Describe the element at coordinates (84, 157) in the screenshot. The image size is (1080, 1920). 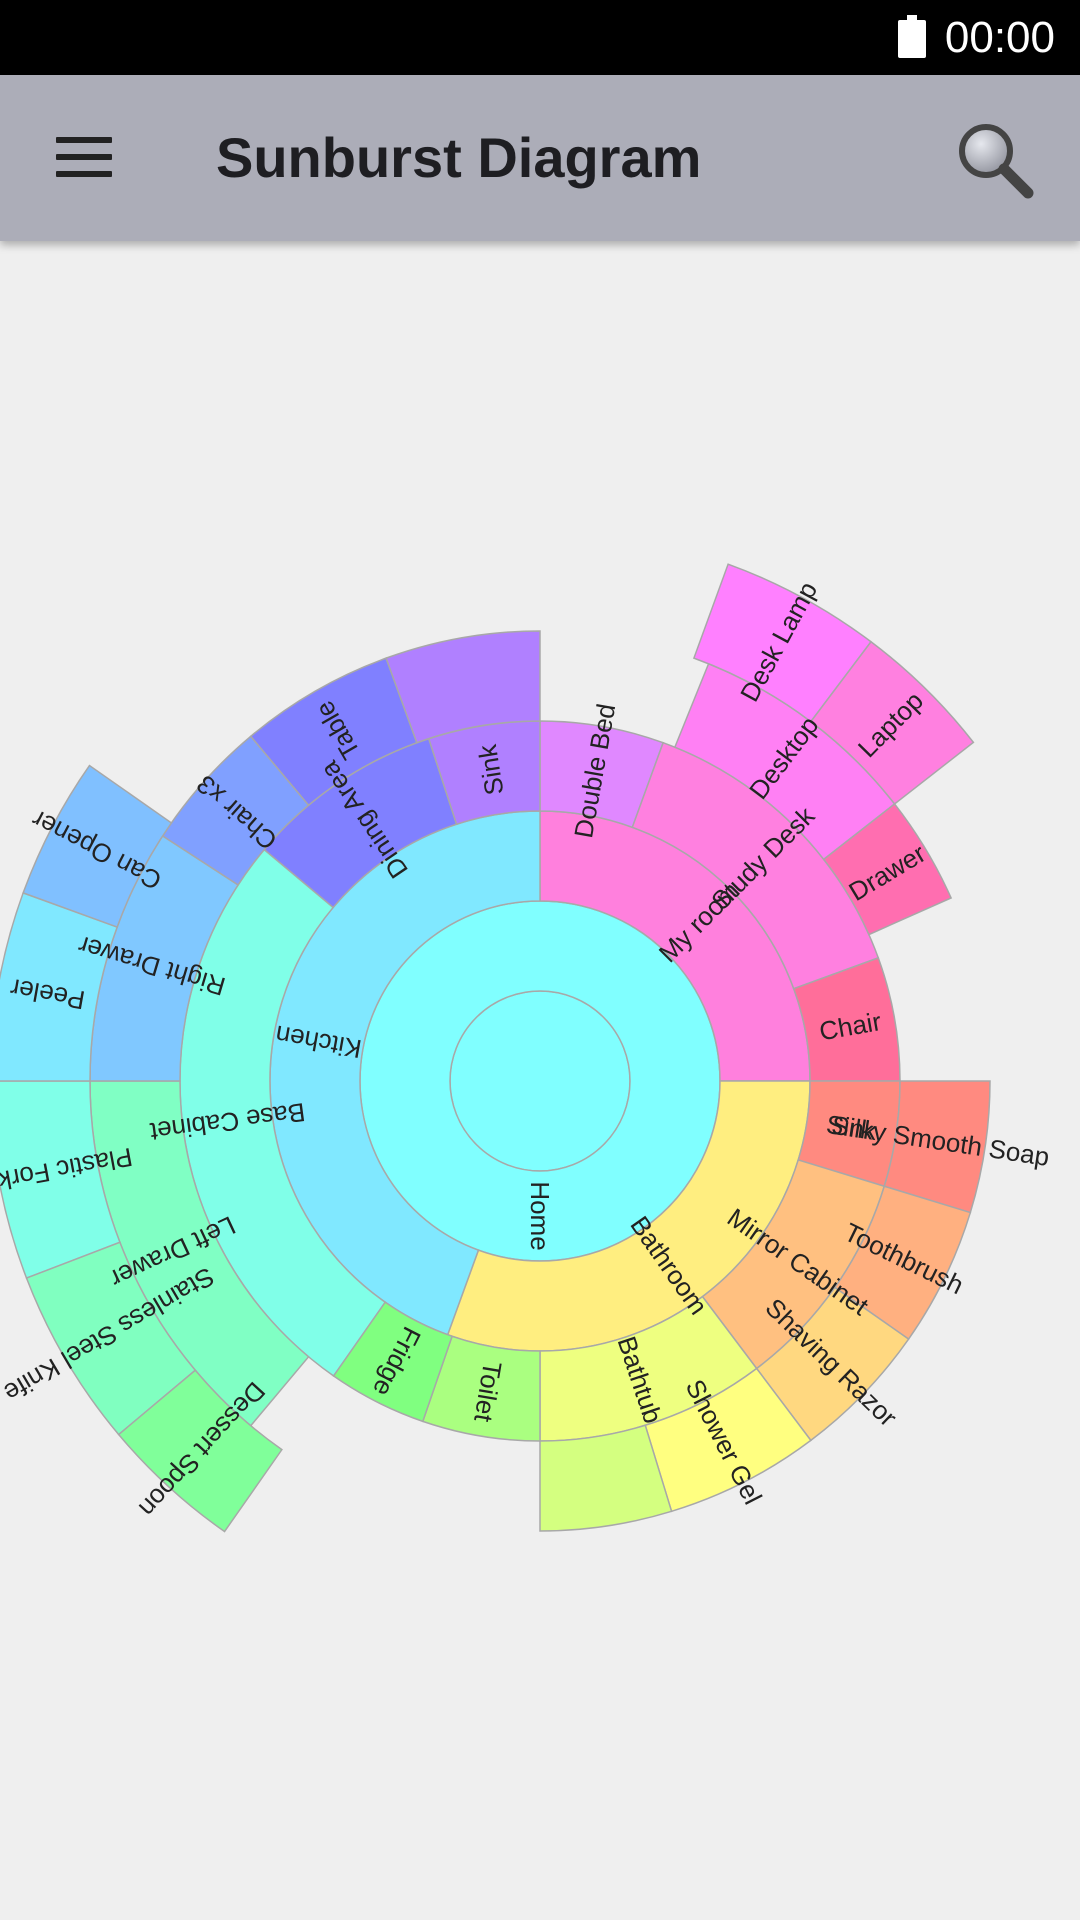
I see `hamburger-menu-icon` at that location.